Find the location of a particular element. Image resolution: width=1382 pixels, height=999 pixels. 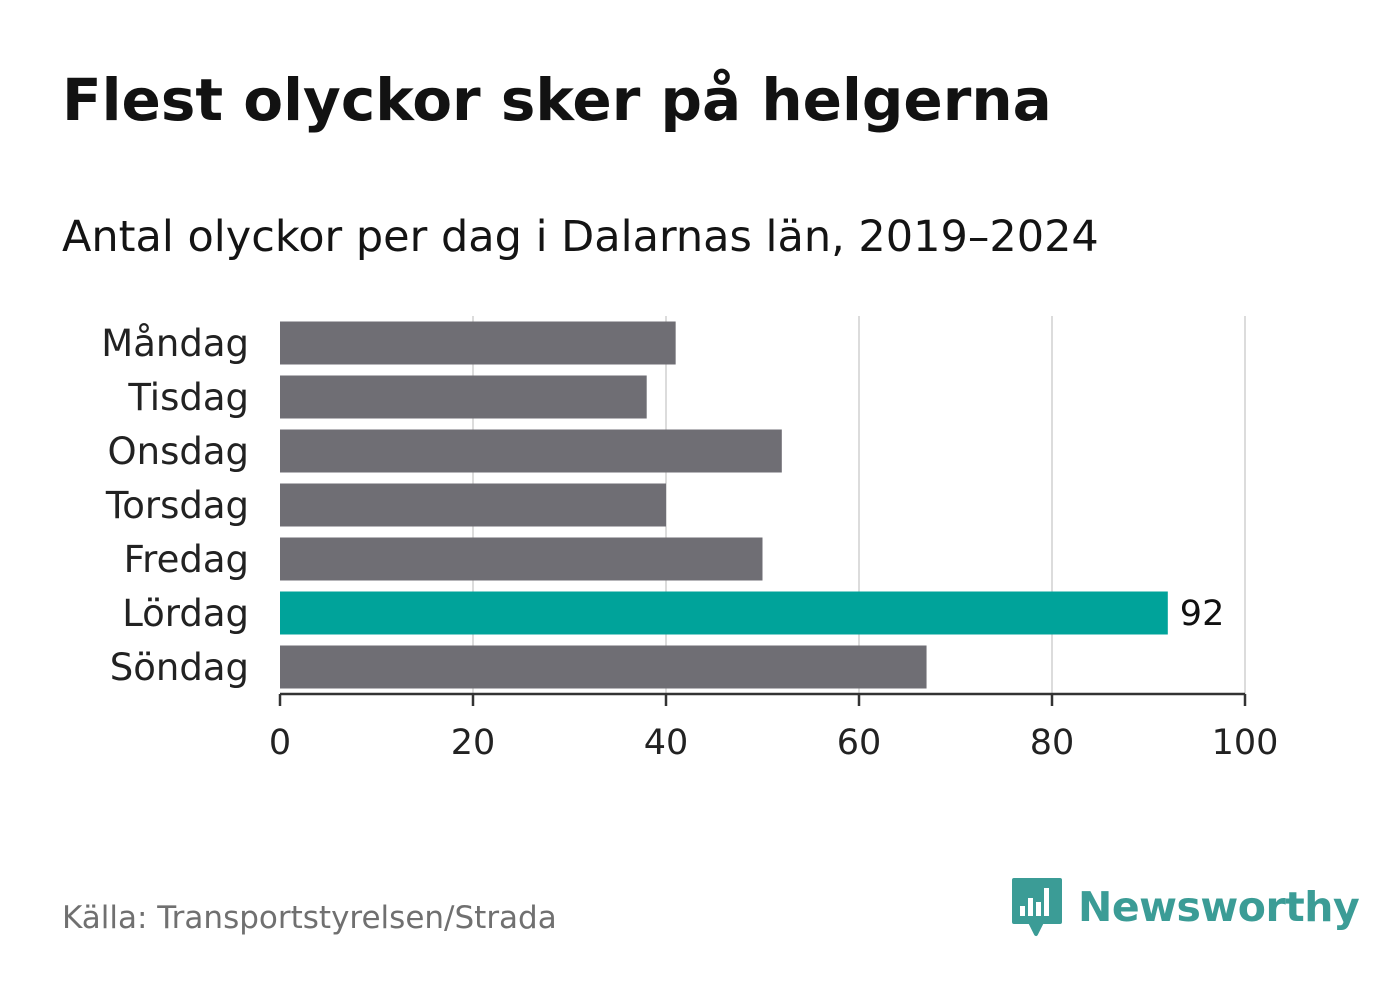

source-note: Källa: Transportstyrelsen/Strada is located at coordinates (309, 918).